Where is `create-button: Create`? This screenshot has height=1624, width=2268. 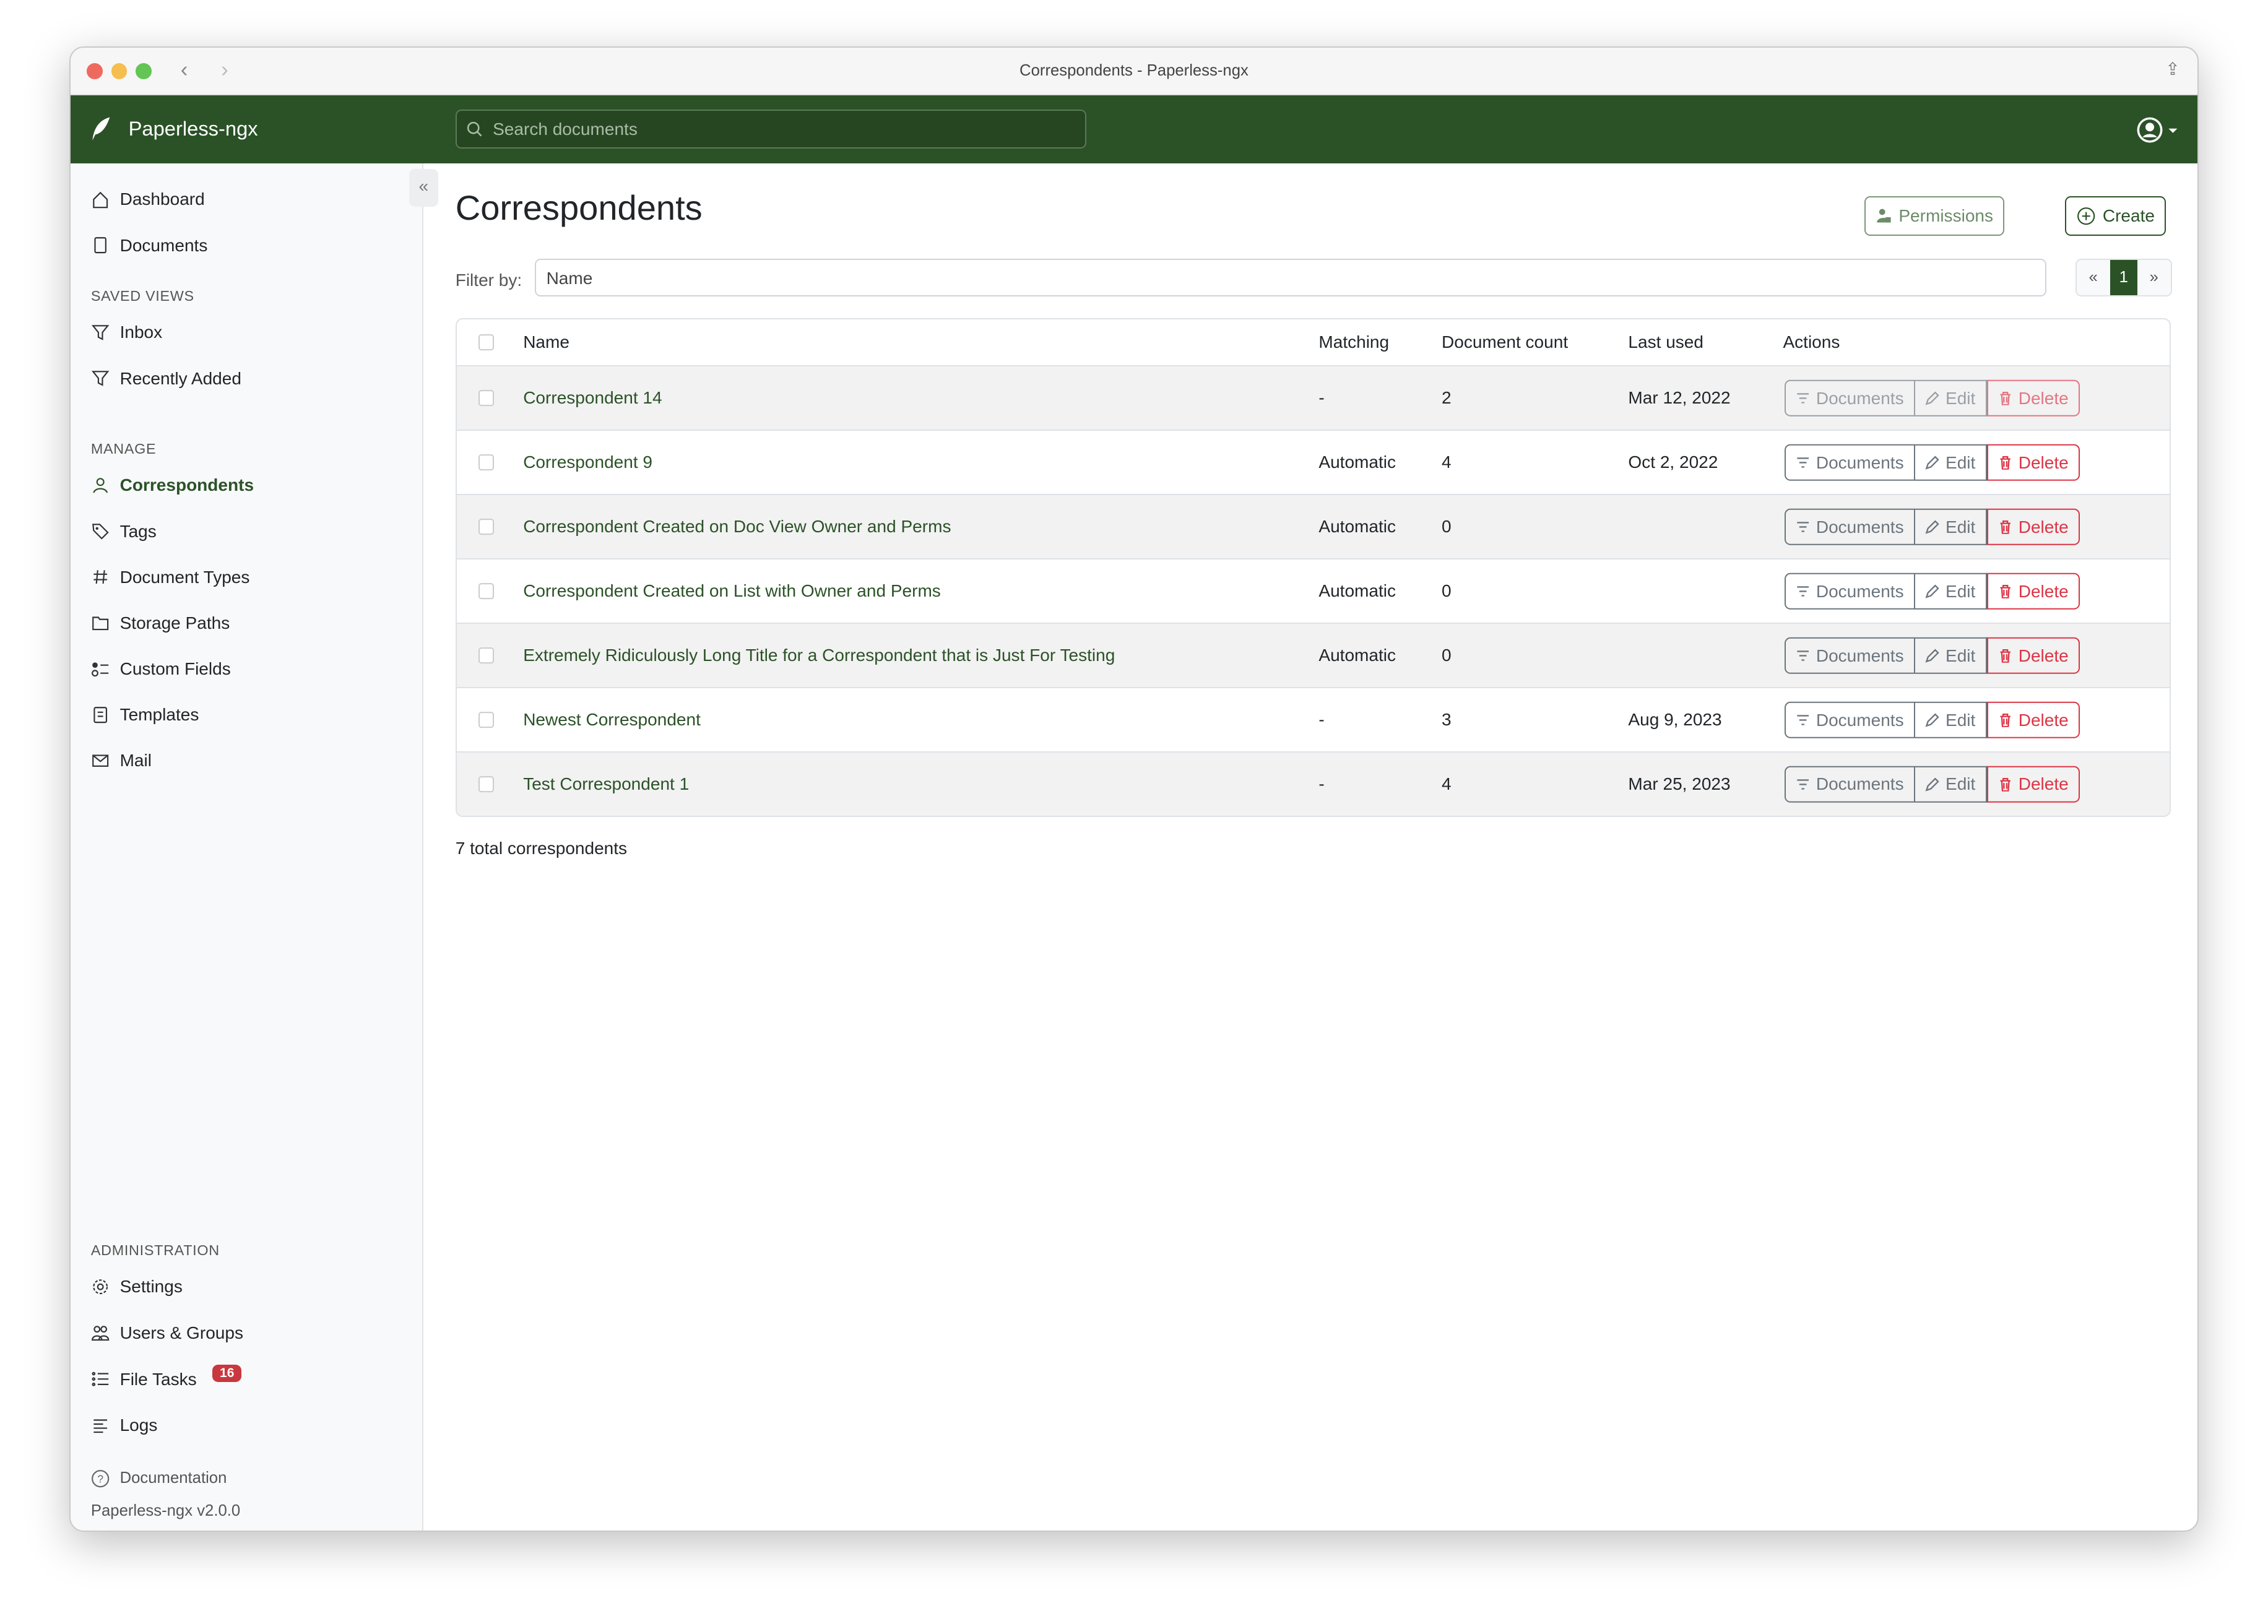 create-button: Create is located at coordinates (2115, 216).